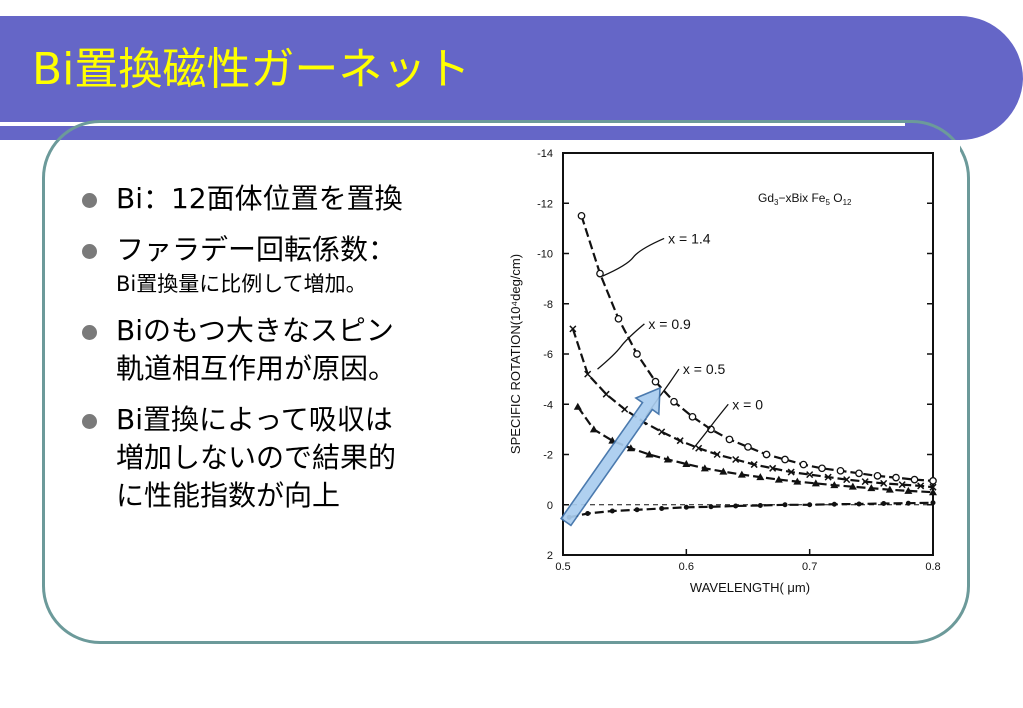 This screenshot has height=708, width=1023. Describe the element at coordinates (452, 124) in the screenshot. I see `title-underline` at that location.